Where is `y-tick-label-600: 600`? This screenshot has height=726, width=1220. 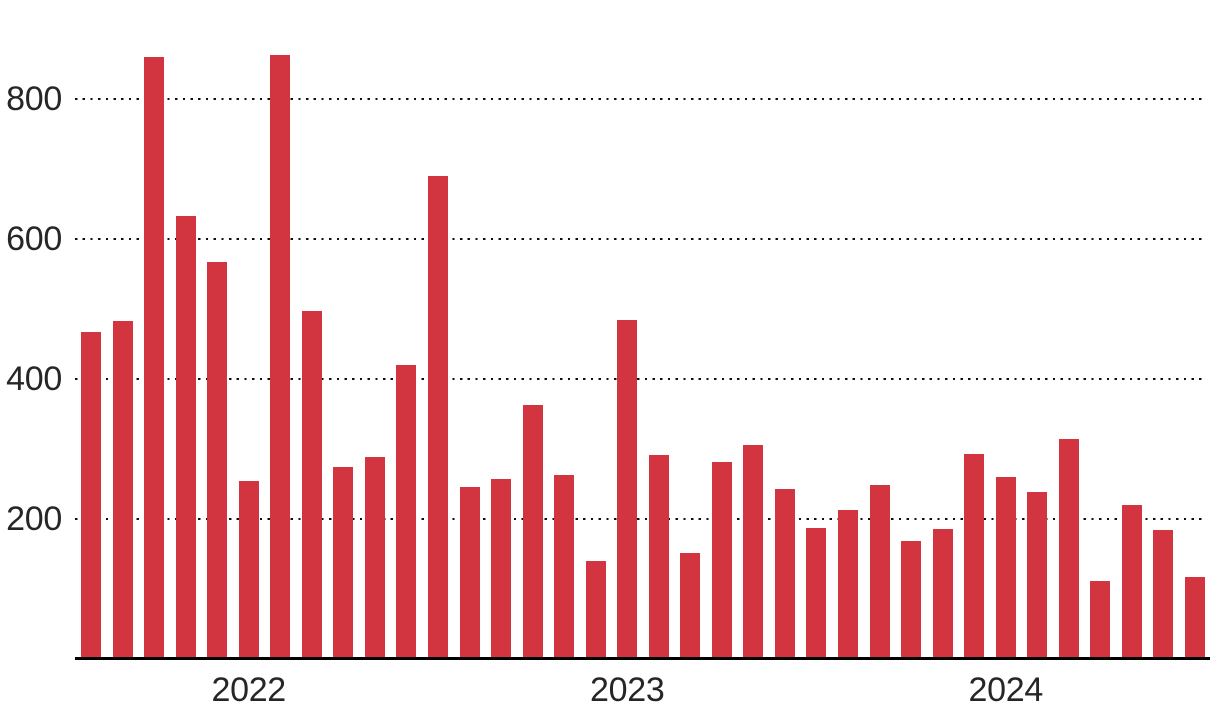 y-tick-label-600: 600 is located at coordinates (34, 239).